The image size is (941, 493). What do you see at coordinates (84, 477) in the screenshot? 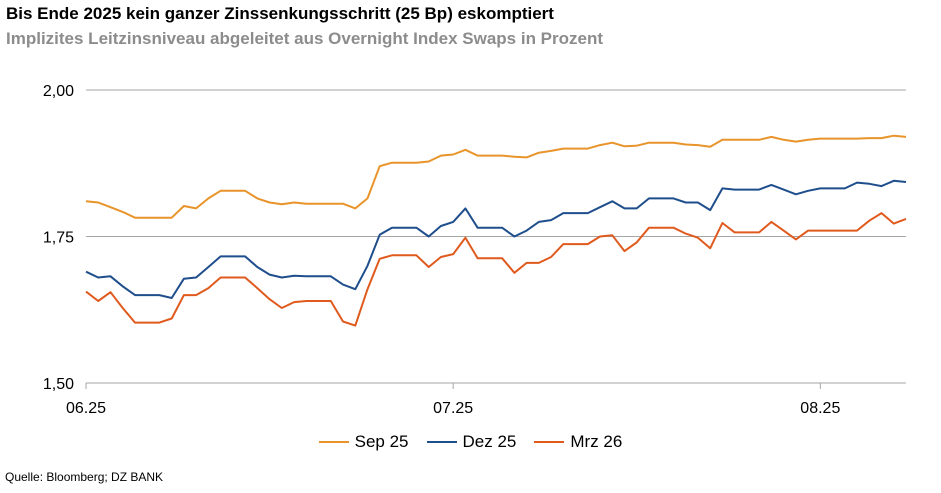
I see `source-note: Quelle: Bloomberg; DZ BANK` at bounding box center [84, 477].